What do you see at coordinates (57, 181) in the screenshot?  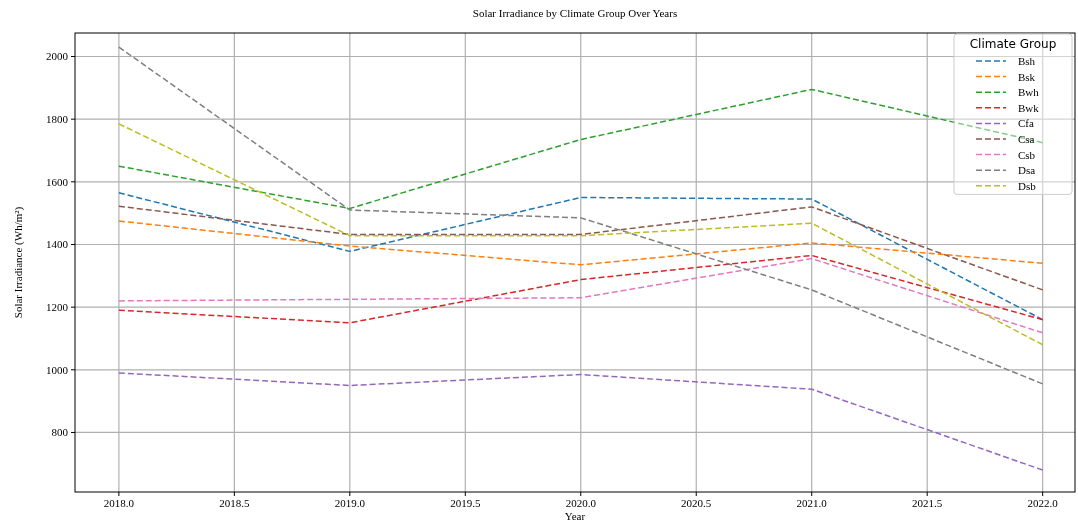 I see `y-tick-label: 1600` at bounding box center [57, 181].